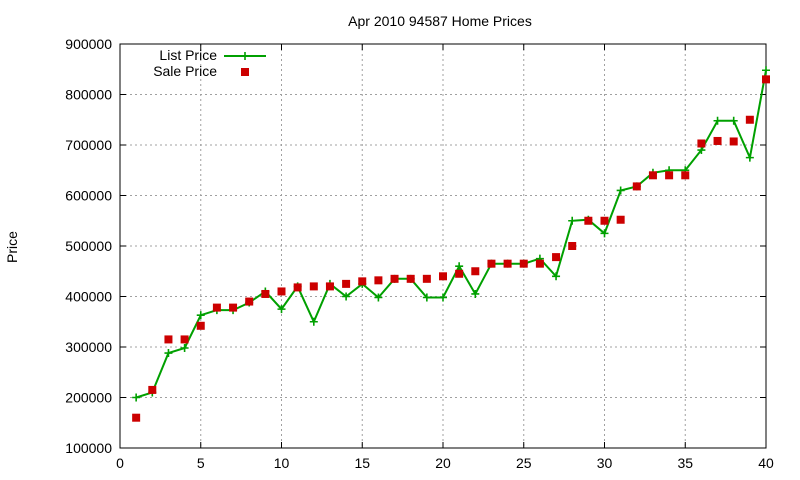 The height and width of the screenshot is (480, 800). Describe the element at coordinates (120, 463) in the screenshot. I see `x-tick-label: 0` at that location.